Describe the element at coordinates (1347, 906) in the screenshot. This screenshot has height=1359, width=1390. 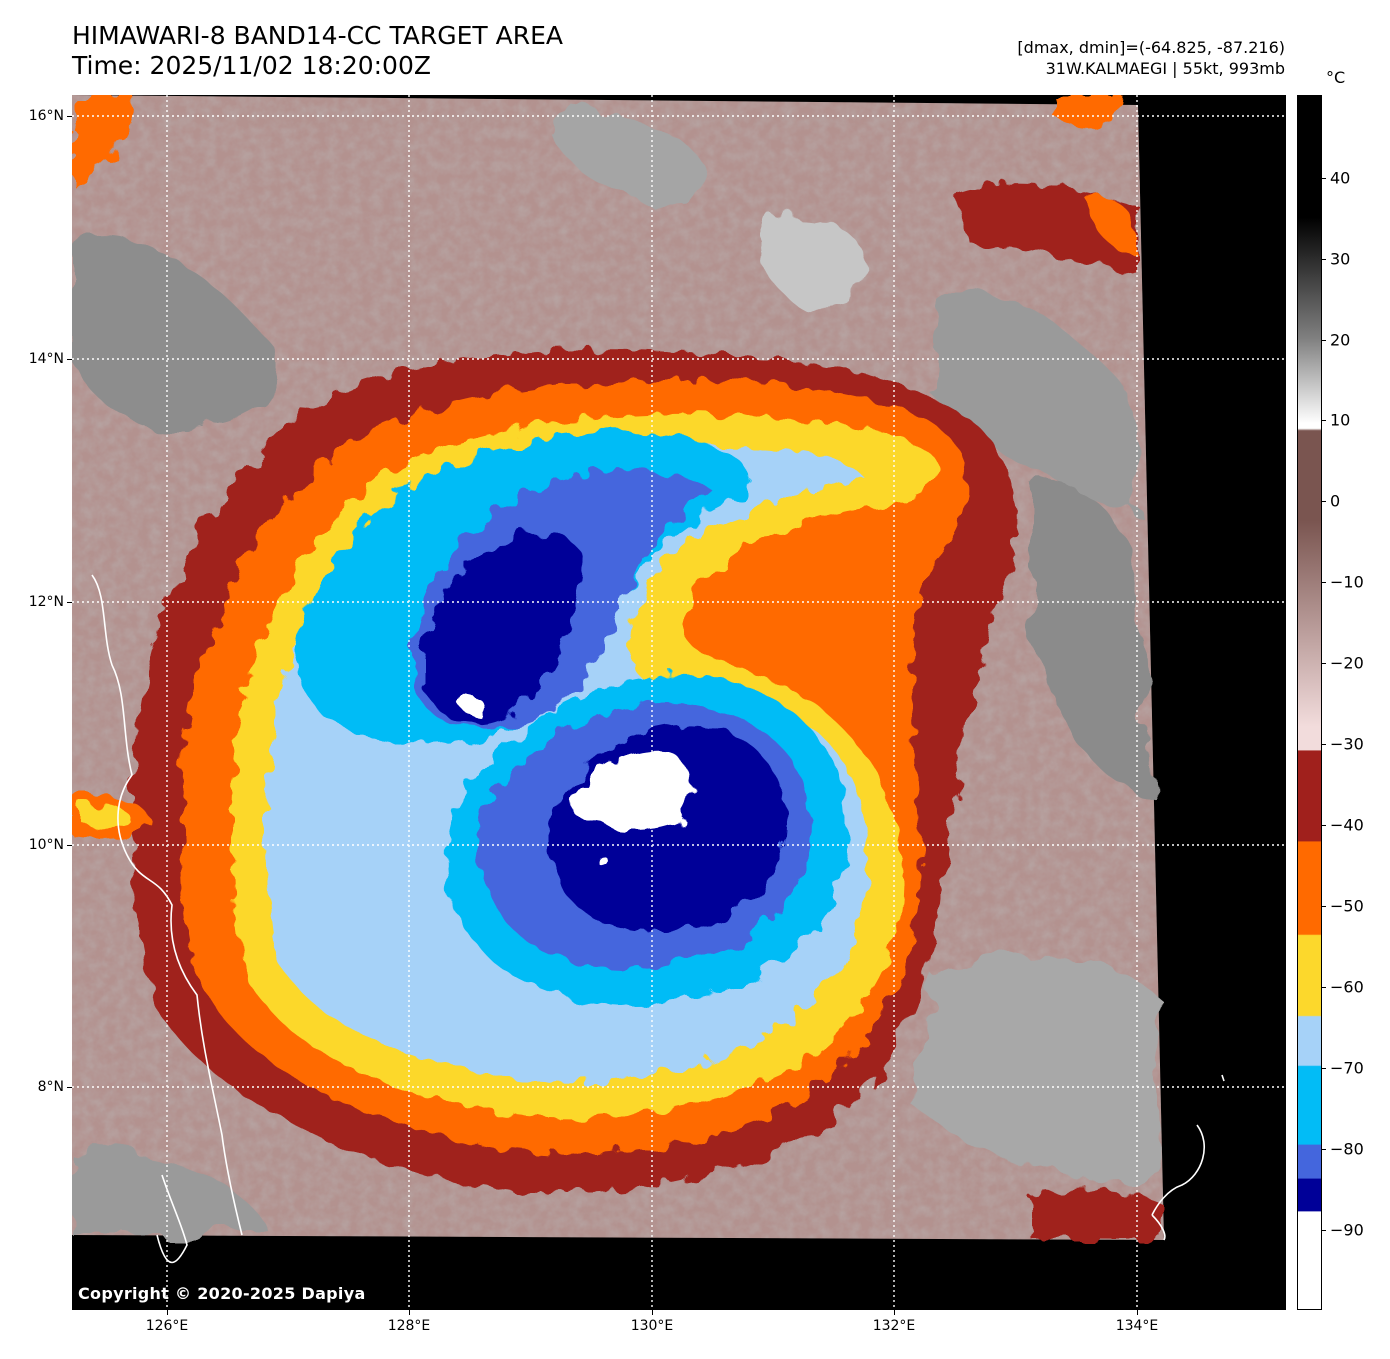
I see `colorbar-label: −50` at that location.